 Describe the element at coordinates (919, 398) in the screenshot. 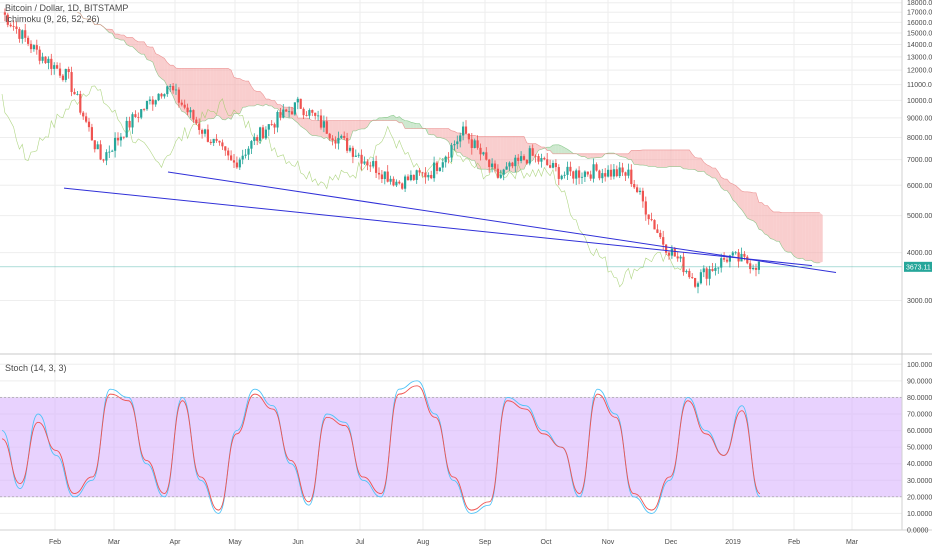

I see `stoch-tick-label: 80.0000` at that location.